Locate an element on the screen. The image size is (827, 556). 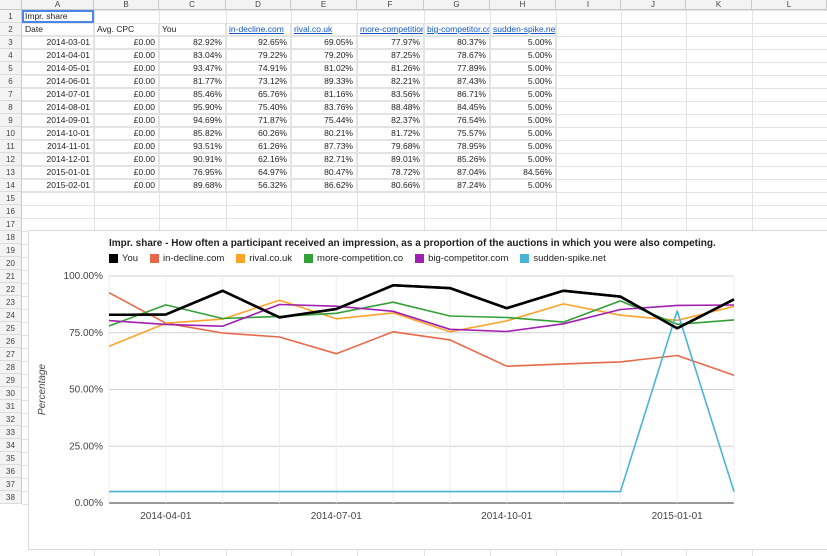
select-all-corner is located at coordinates (11, 5).